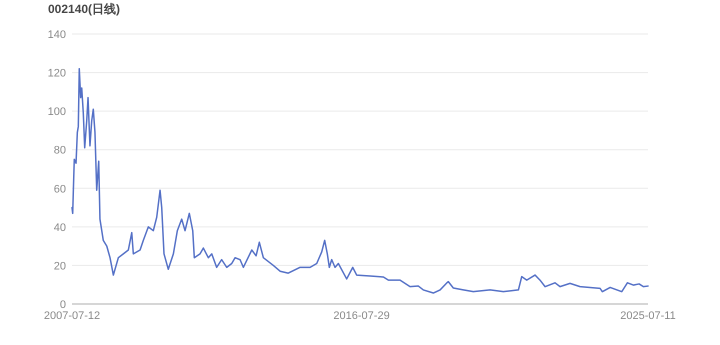 The height and width of the screenshot is (345, 720). Describe the element at coordinates (648, 316) in the screenshot. I see `x-tick-label: 2025-07-11` at that location.